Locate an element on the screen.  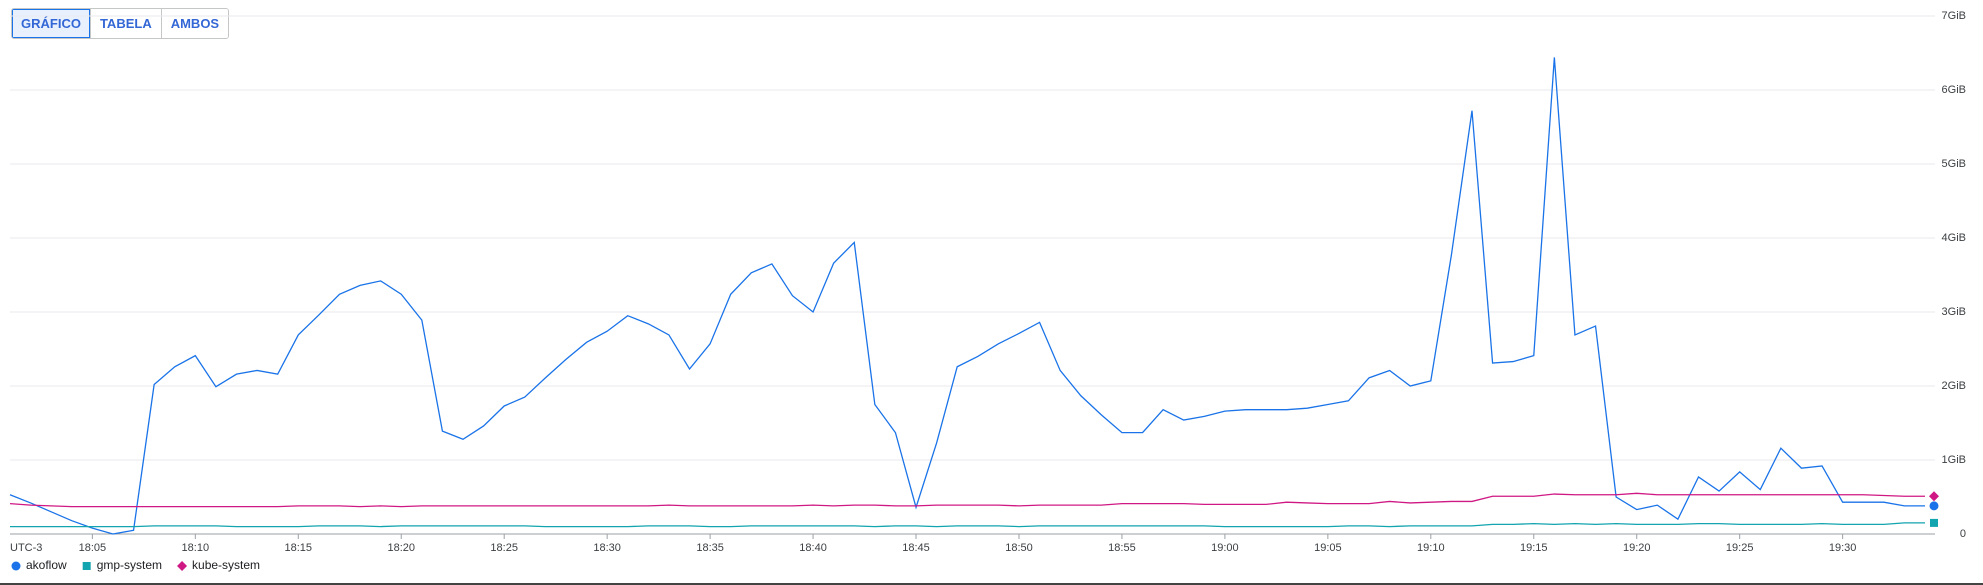
x-tick-label: 19:20 is located at coordinates (1637, 548).